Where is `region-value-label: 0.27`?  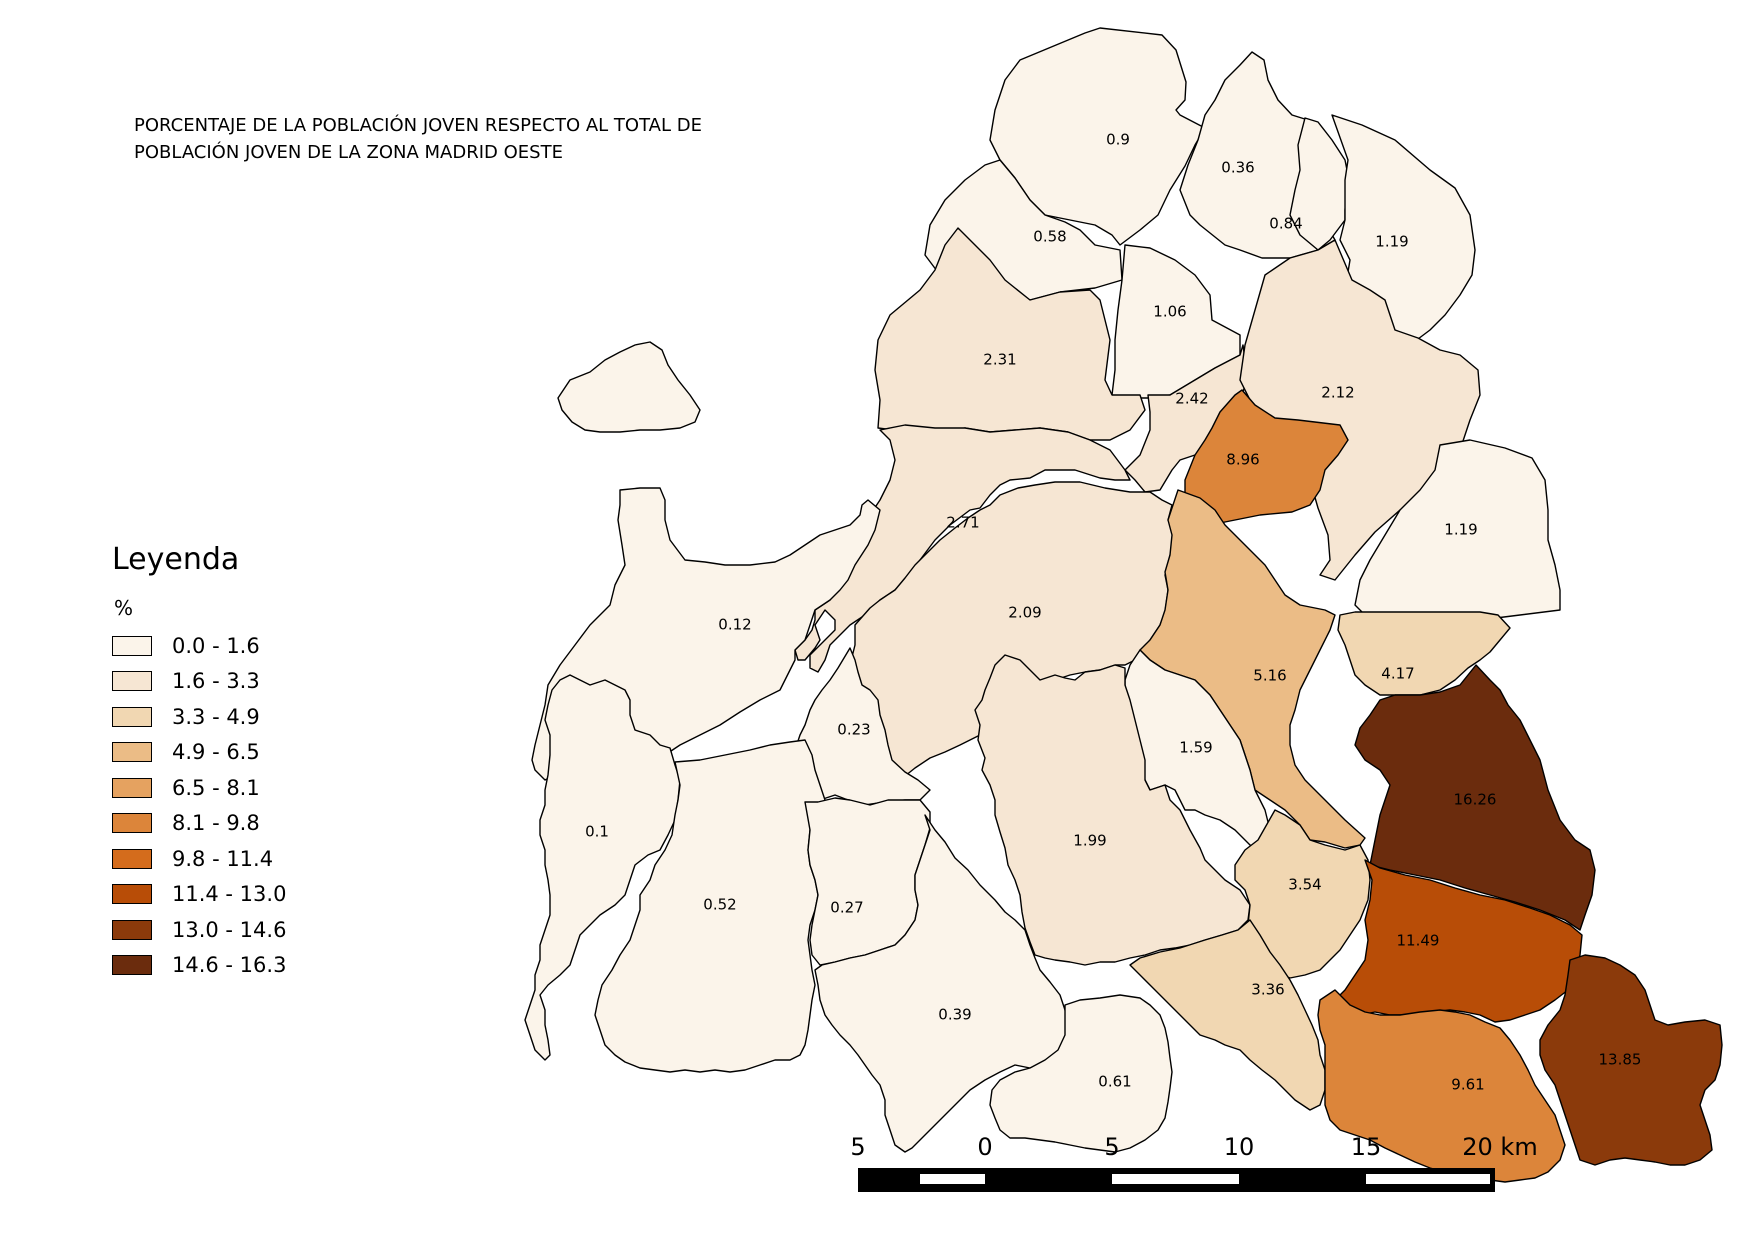 region-value-label: 0.27 is located at coordinates (846, 908).